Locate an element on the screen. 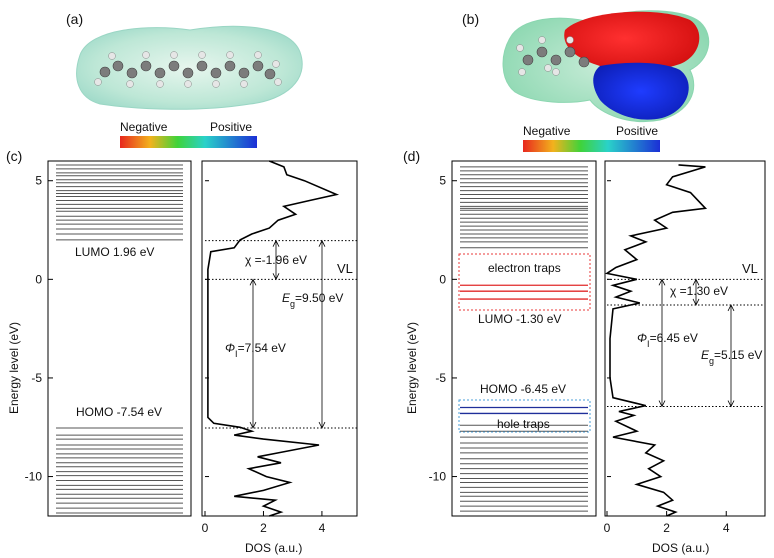 This screenshot has width=774, height=558. chart-c-x-ticks: 0 2 4 is located at coordinates (264, 523).